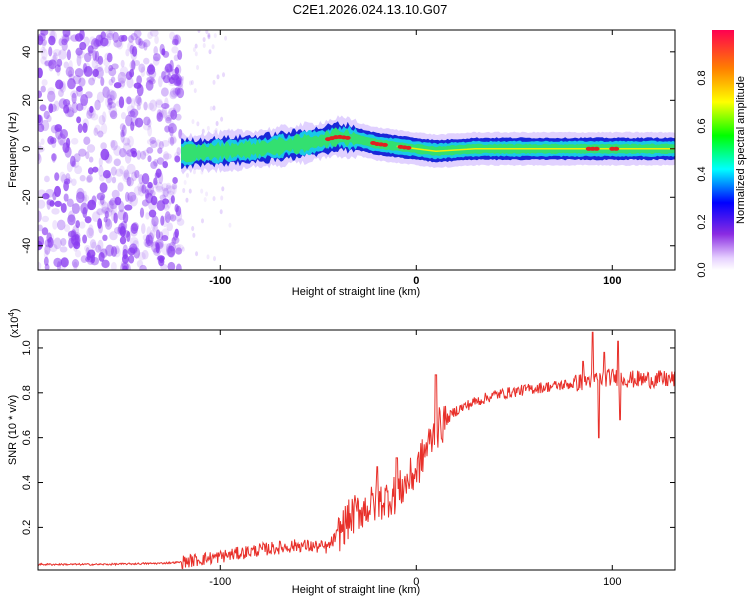 This screenshot has height=600, width=750. I want to click on x-tick-label: 0, so click(416, 281).